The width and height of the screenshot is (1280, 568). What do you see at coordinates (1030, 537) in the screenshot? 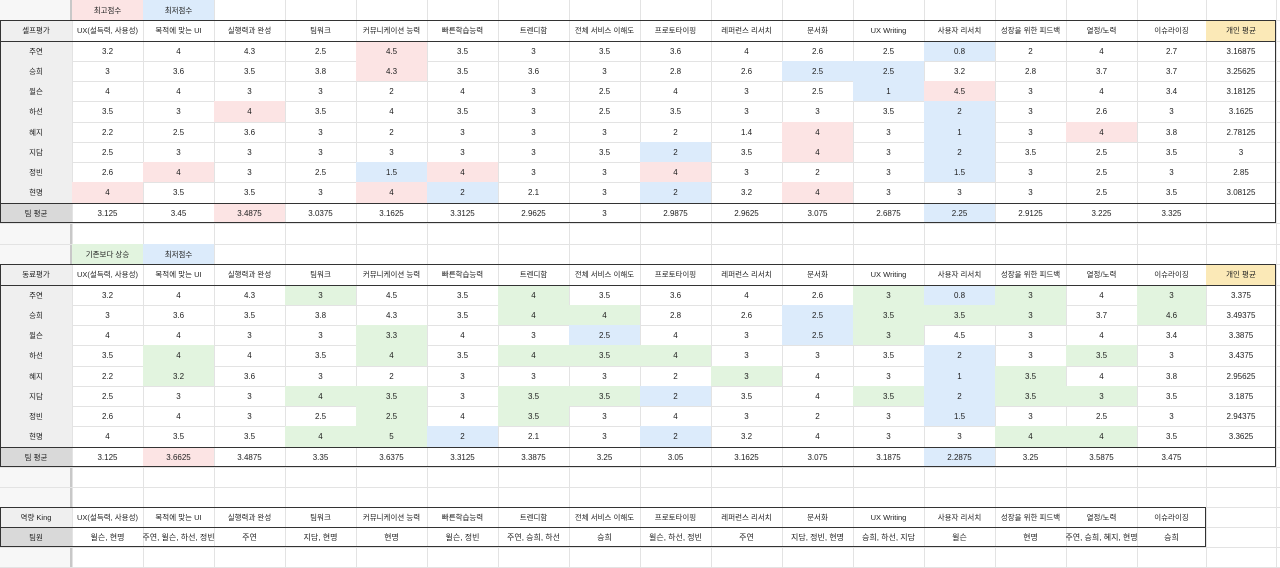
I see `king-member-cell: 현명` at bounding box center [1030, 537].